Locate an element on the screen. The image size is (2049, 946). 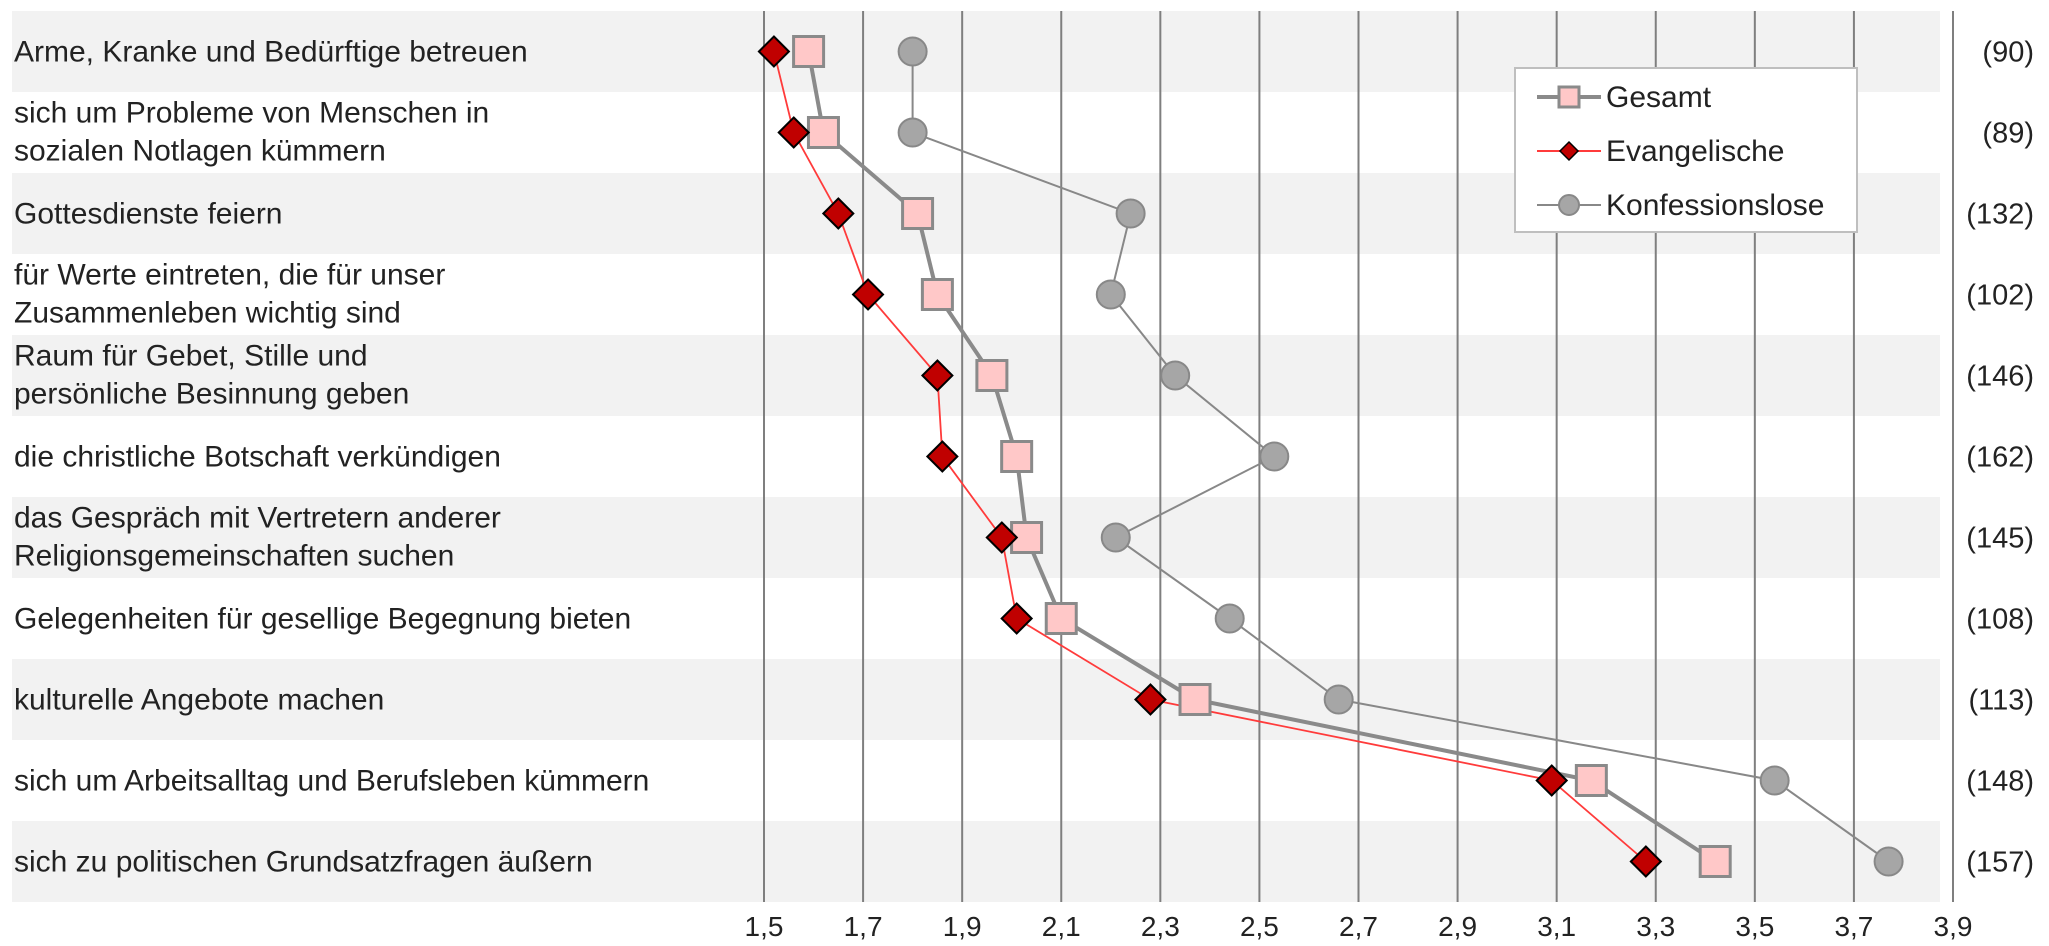
n-label: (162) is located at coordinates (2000, 458).